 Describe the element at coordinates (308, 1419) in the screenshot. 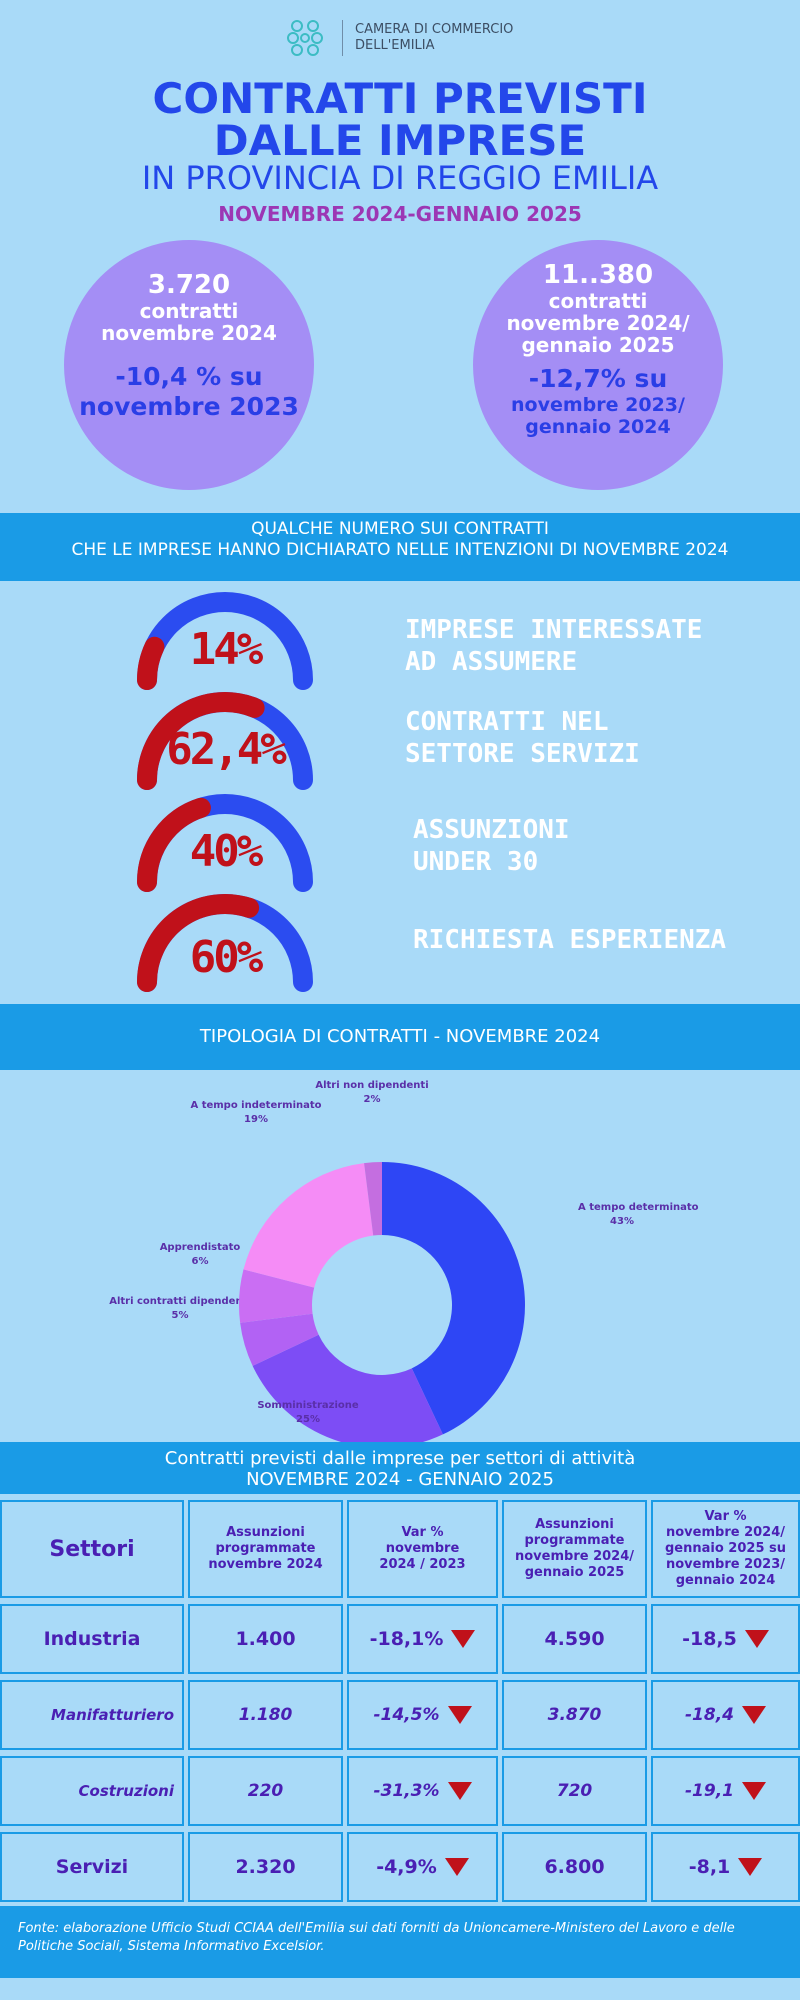

I see `donut-label-pct: 25%` at that location.